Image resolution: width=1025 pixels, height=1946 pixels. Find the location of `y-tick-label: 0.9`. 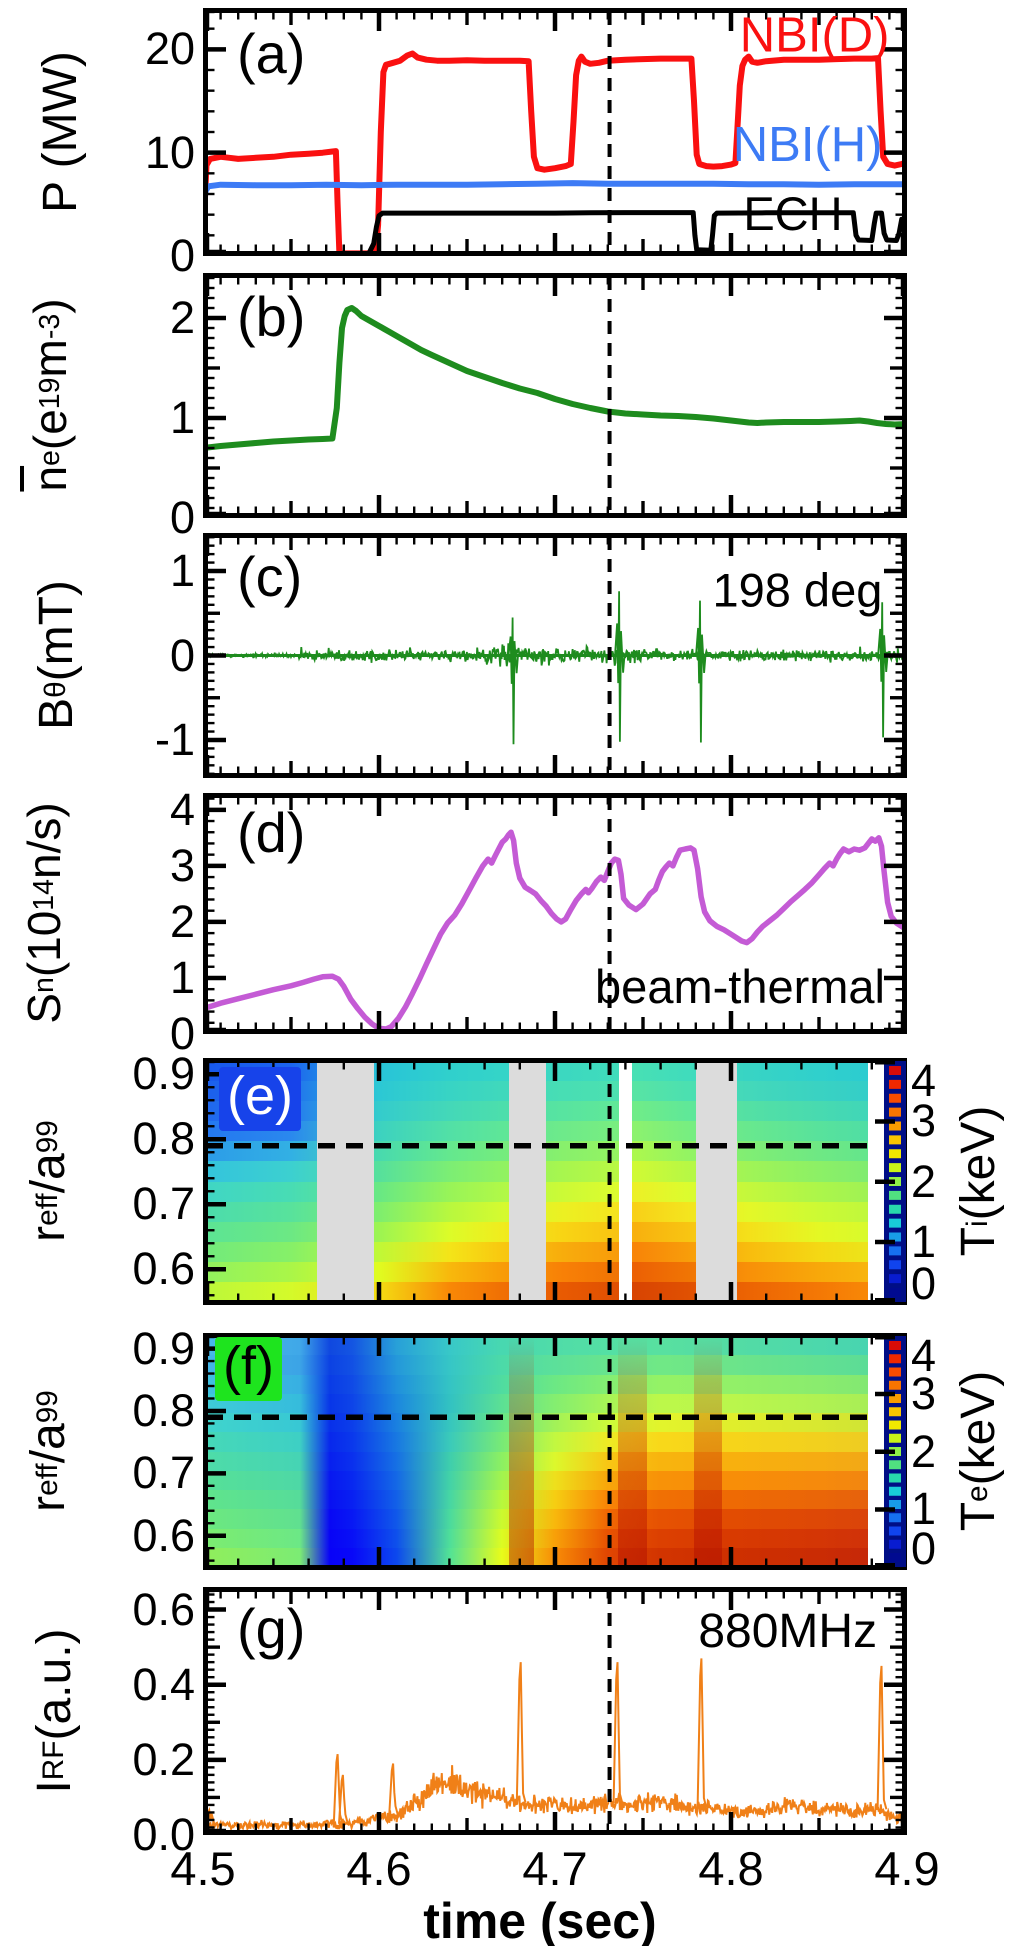

y-tick-label: 0.9 is located at coordinates (163, 1074).